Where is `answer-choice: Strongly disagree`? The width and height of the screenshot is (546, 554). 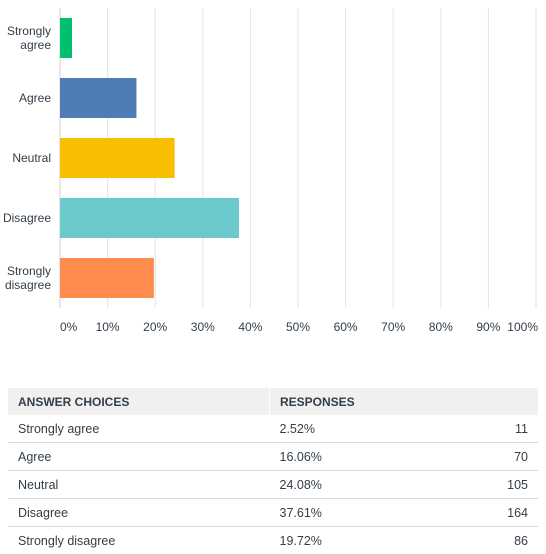
answer-choice: Strongly disagree is located at coordinates (139, 540).